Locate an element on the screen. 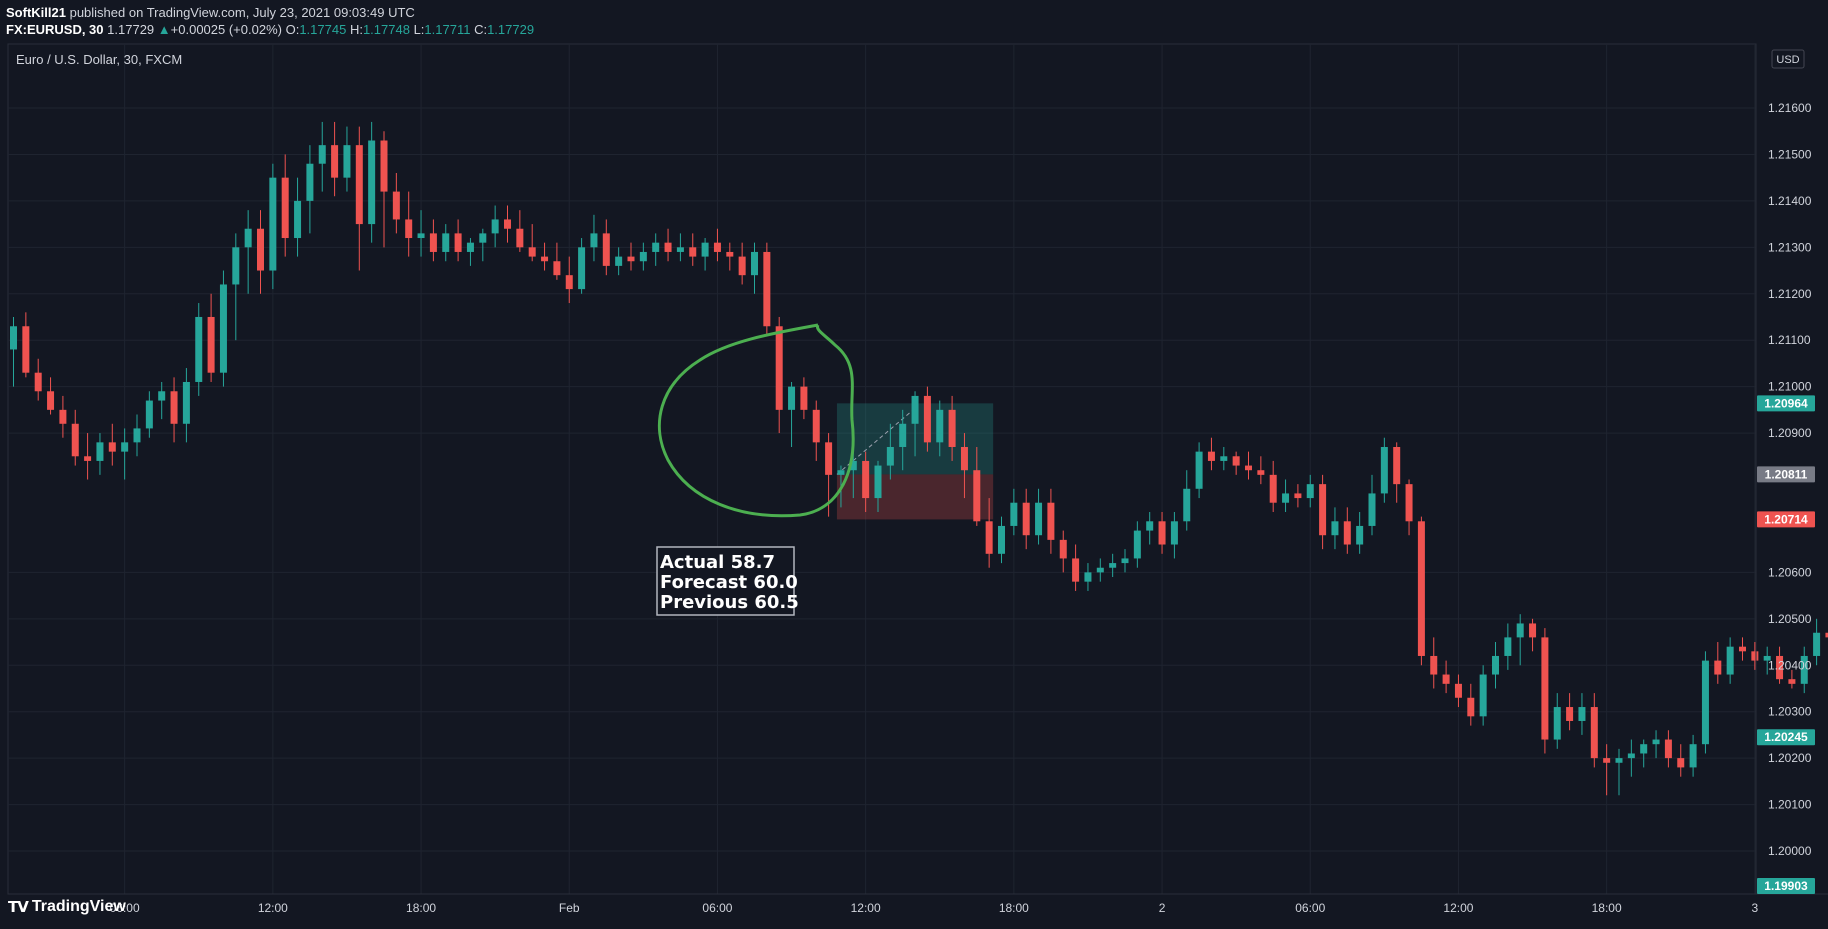  price-tick-label: 1.20900 is located at coordinates (1790, 433).